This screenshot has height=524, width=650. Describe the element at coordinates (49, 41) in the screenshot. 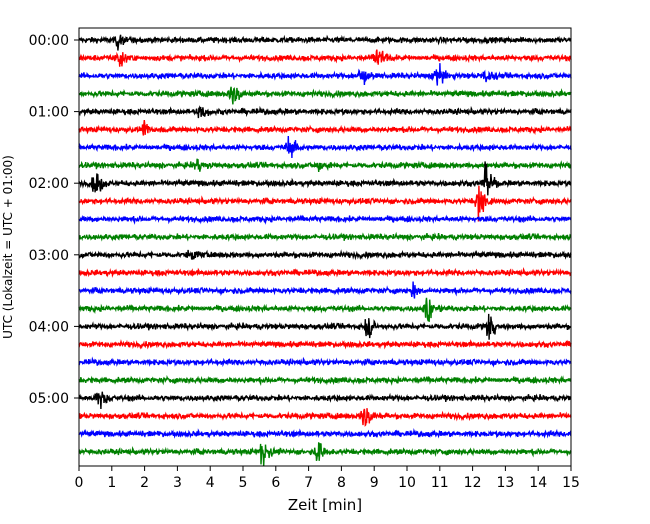

I see `y-tick-label: 00:00` at that location.